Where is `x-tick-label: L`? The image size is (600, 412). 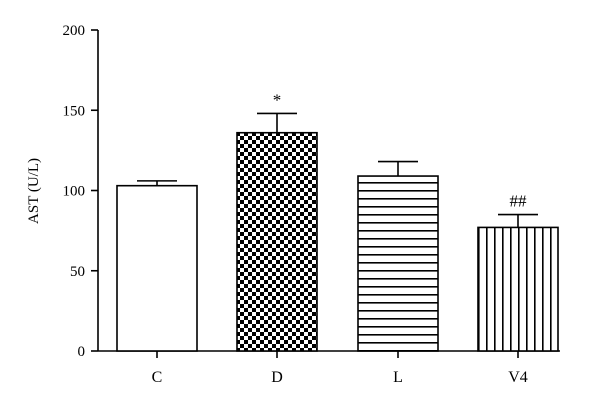 x-tick-label: L is located at coordinates (398, 377).